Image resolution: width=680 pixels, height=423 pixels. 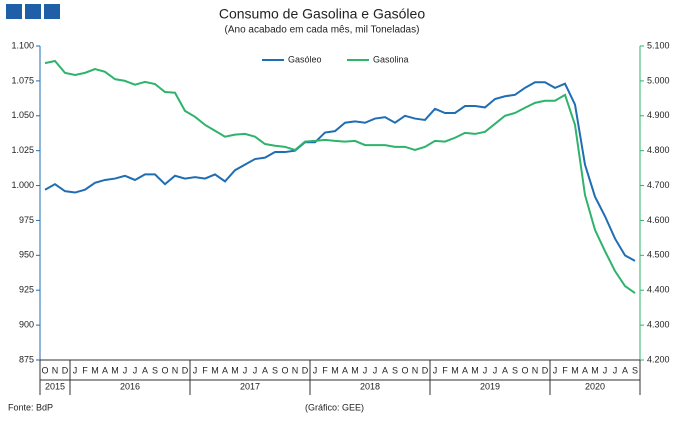 What do you see at coordinates (370, 386) in the screenshot?
I see `year-label: 2018` at bounding box center [370, 386].